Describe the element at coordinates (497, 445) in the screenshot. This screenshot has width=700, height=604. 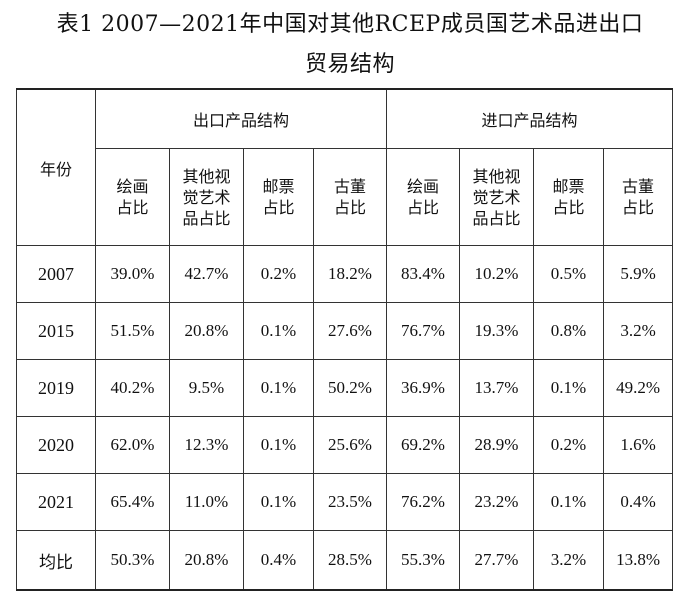
I see `cell-value: 28.9%` at that location.